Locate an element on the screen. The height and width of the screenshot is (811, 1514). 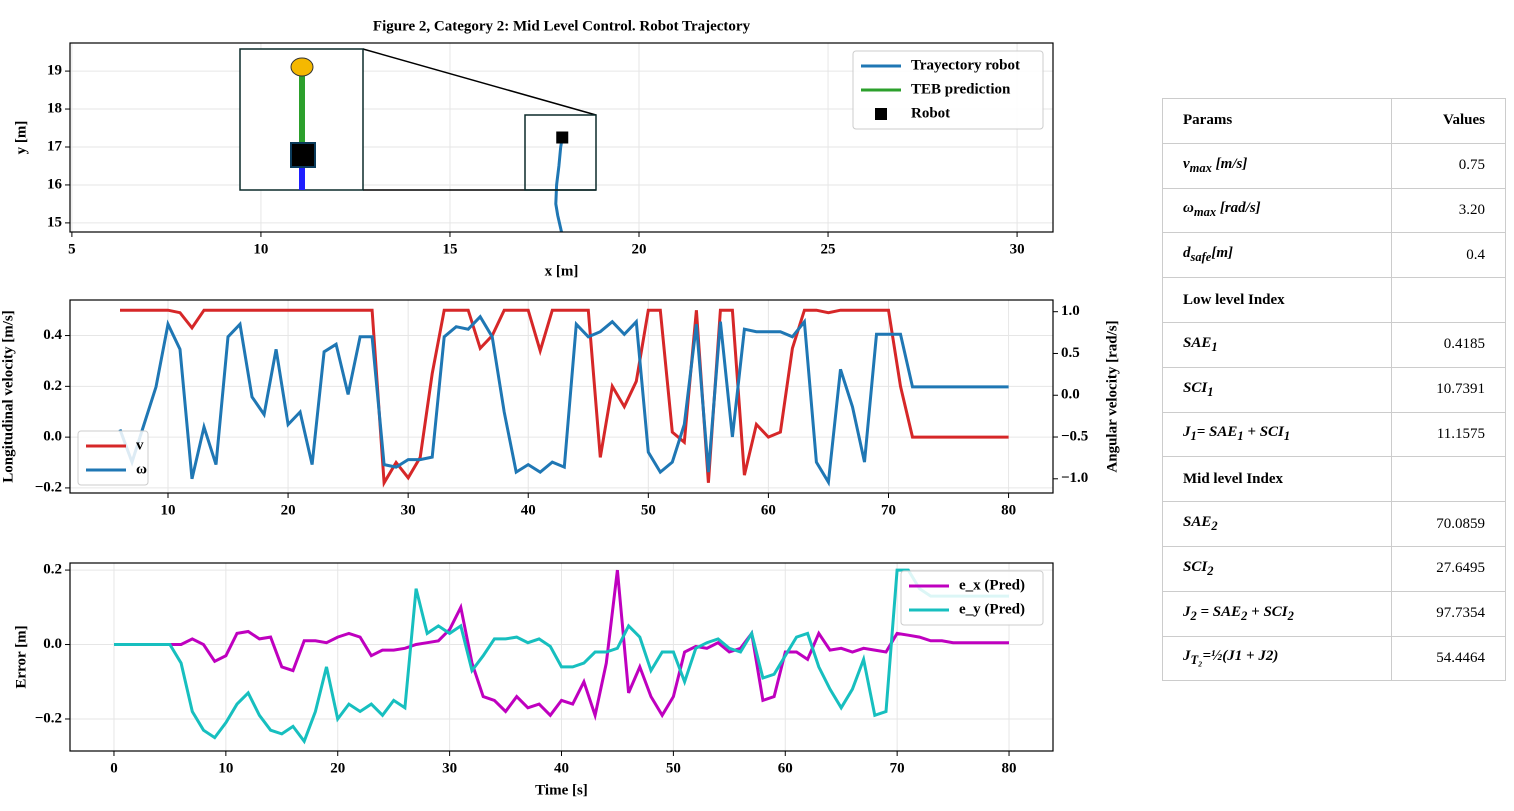
table-row: SCI1 10.7391 is located at coordinates (1334, 389).